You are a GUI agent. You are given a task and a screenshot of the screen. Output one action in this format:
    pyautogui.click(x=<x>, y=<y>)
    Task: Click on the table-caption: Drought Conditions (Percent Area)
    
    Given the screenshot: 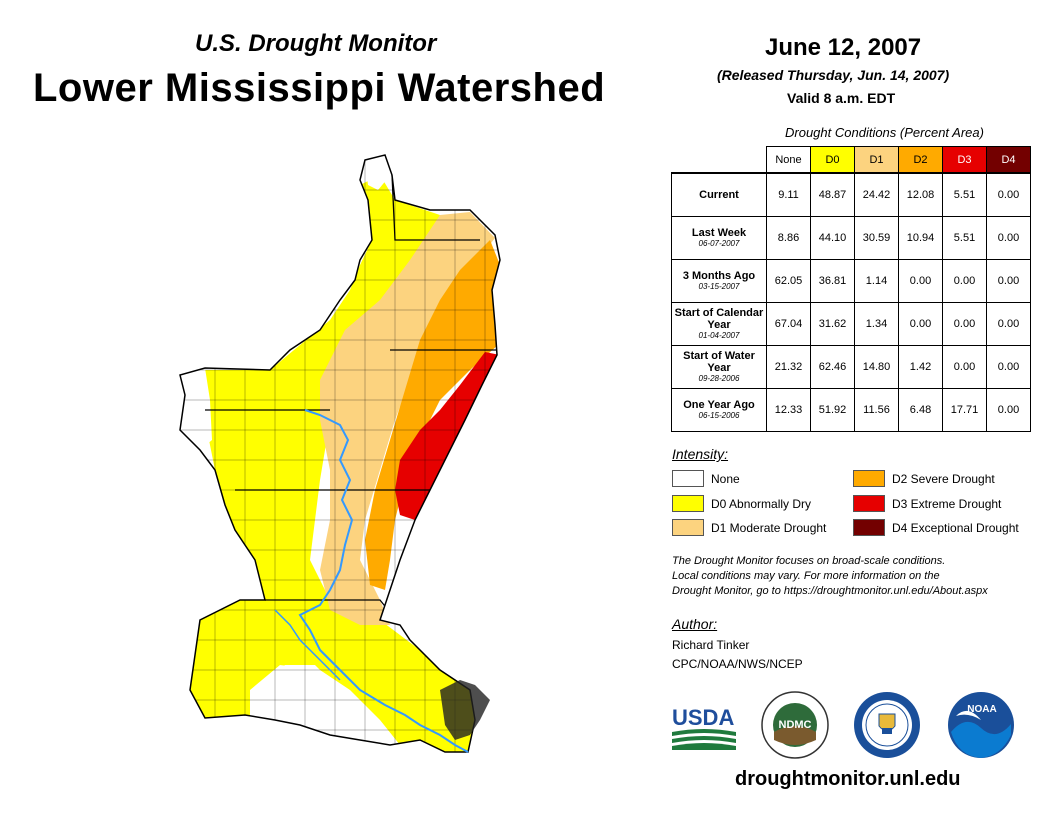 What is the action you would take?
    pyautogui.click(x=884, y=132)
    